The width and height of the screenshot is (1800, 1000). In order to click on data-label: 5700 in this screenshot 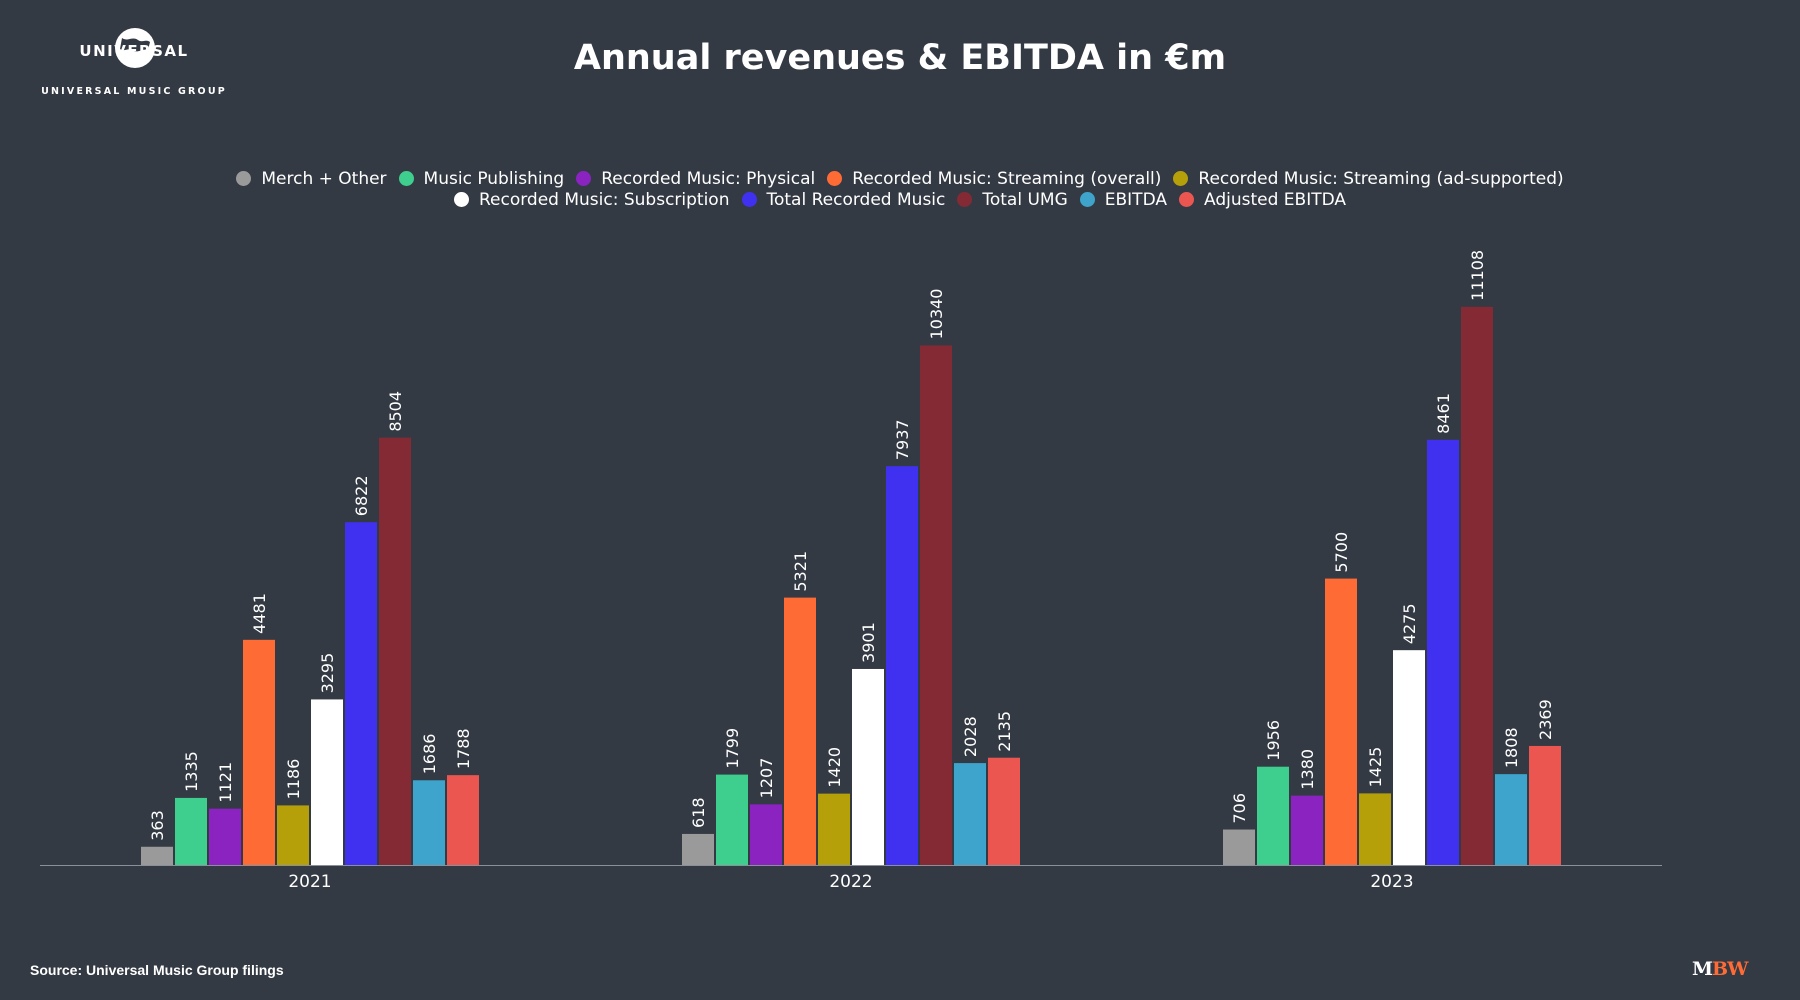, I will do `click(1341, 552)`.